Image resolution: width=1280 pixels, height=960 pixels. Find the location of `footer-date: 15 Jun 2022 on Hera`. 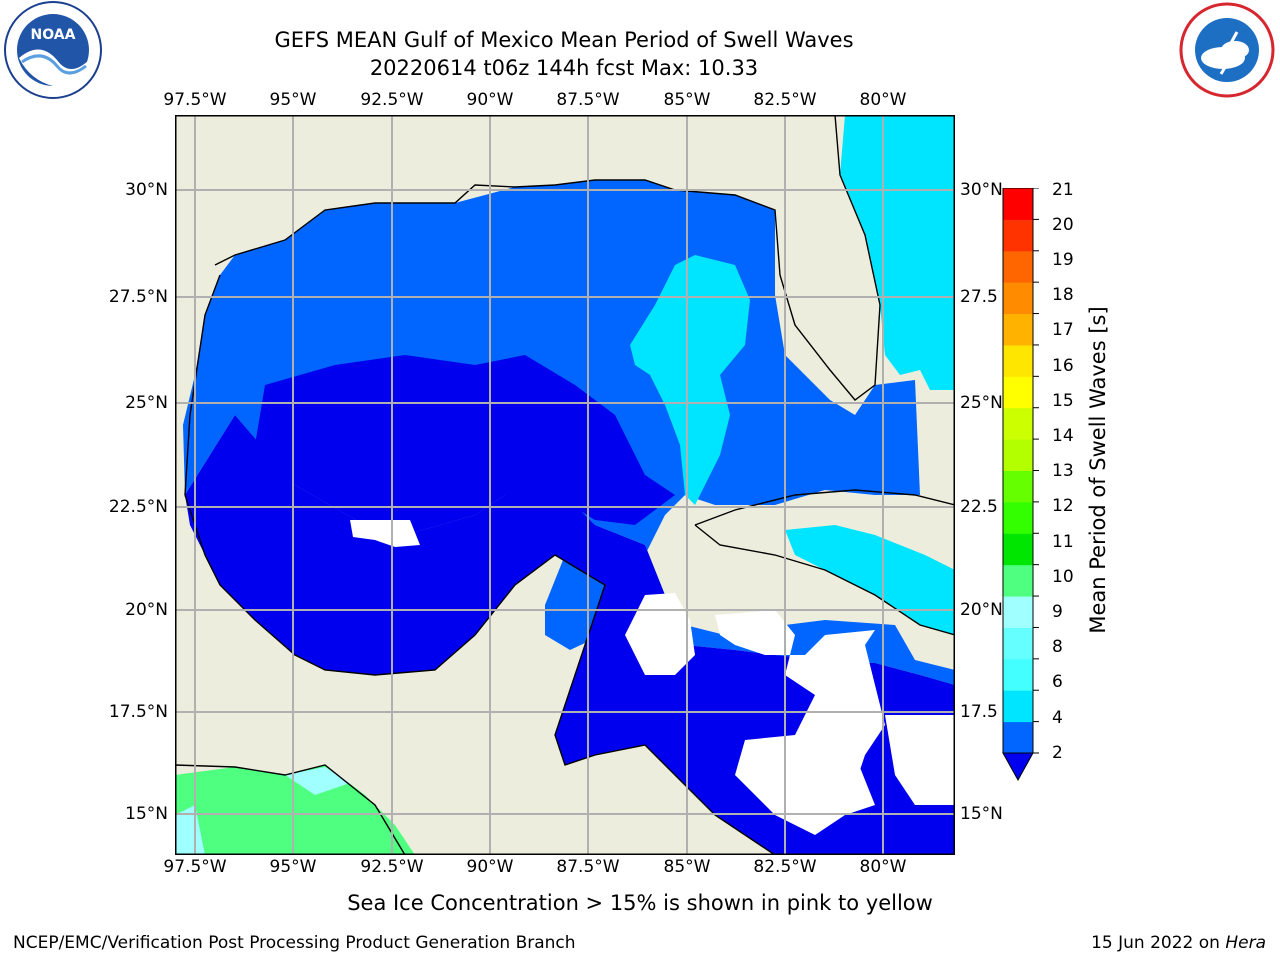

footer-date: 15 Jun 2022 on Hera is located at coordinates (1178, 943).